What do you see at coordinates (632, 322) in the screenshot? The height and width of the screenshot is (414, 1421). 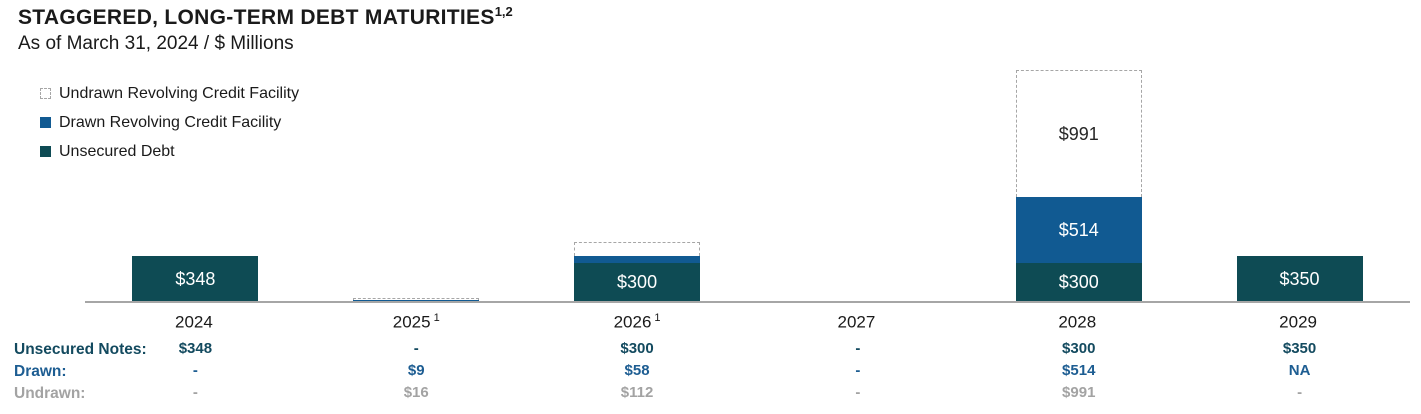 I see `year-label: 2026` at bounding box center [632, 322].